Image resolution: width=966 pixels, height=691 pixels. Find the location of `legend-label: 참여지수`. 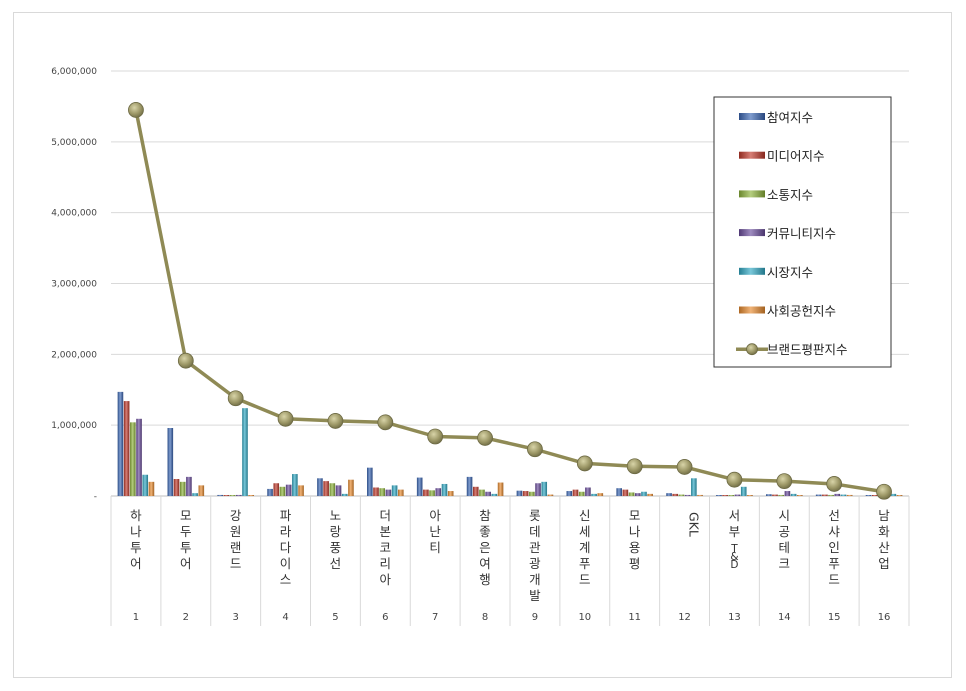

legend-label: 참여지수 is located at coordinates (790, 117).